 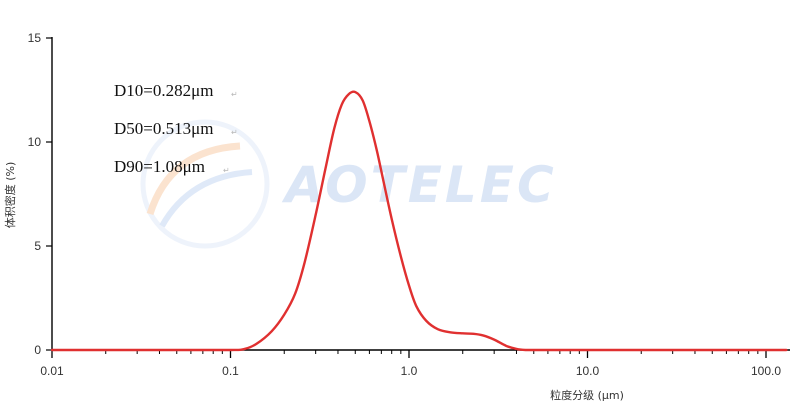 What do you see at coordinates (10, 195) in the screenshot?
I see `y-axis-title: 体积密度 (%)` at bounding box center [10, 195].